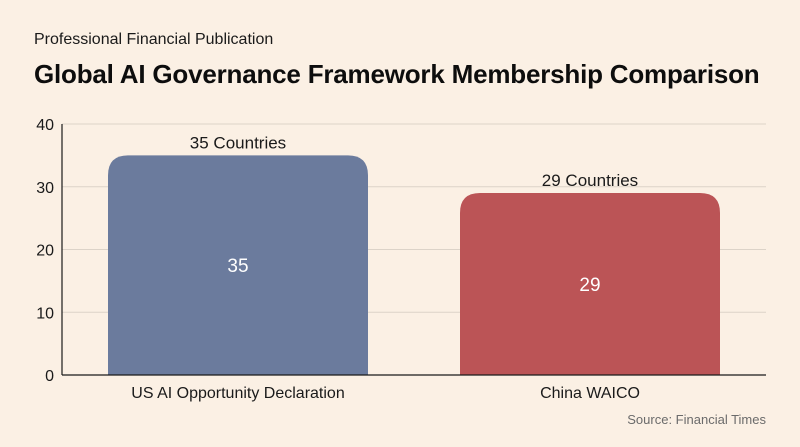 The image size is (800, 447). What do you see at coordinates (590, 180) in the screenshot?
I see `bar-top-label: 29 Countries` at bounding box center [590, 180].